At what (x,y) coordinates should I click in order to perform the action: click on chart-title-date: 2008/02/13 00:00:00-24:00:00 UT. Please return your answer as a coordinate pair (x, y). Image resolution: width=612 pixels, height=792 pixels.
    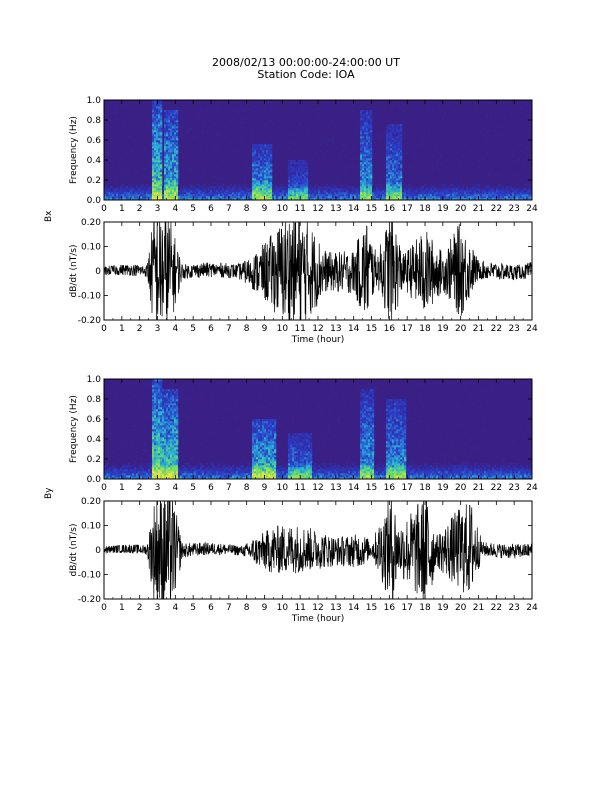
    Looking at the image, I should click on (306, 62).